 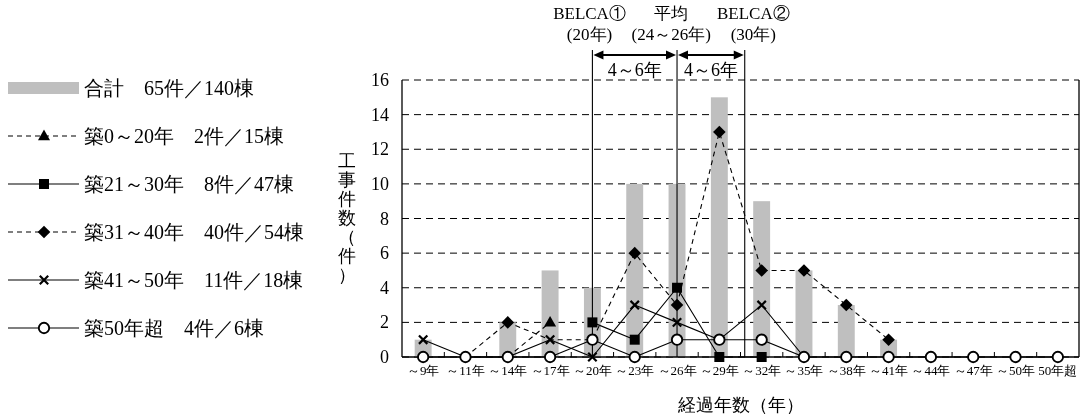 I want to click on text: BELCA② (30年), so click(x=753, y=24).